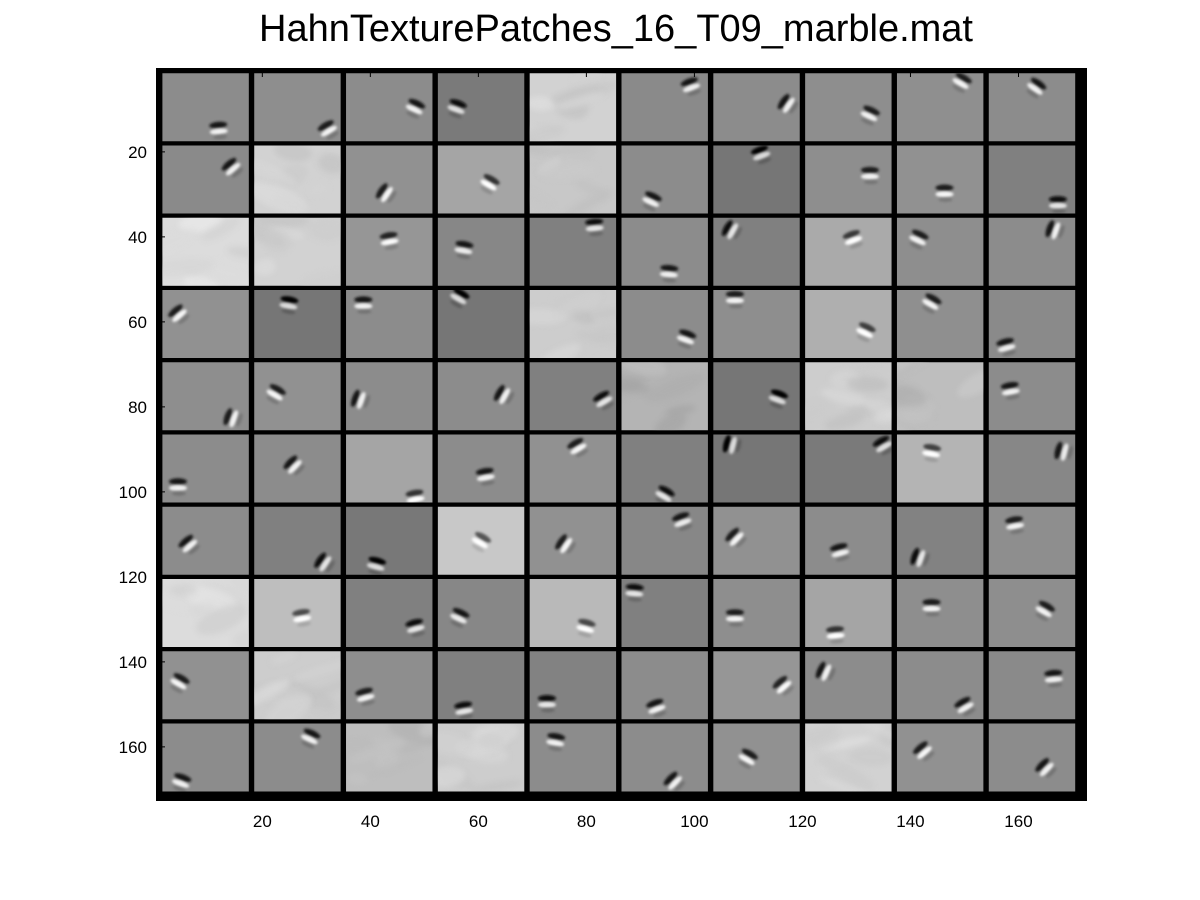 The width and height of the screenshot is (1200, 900). I want to click on patch-r5-c2, so click(297, 396).